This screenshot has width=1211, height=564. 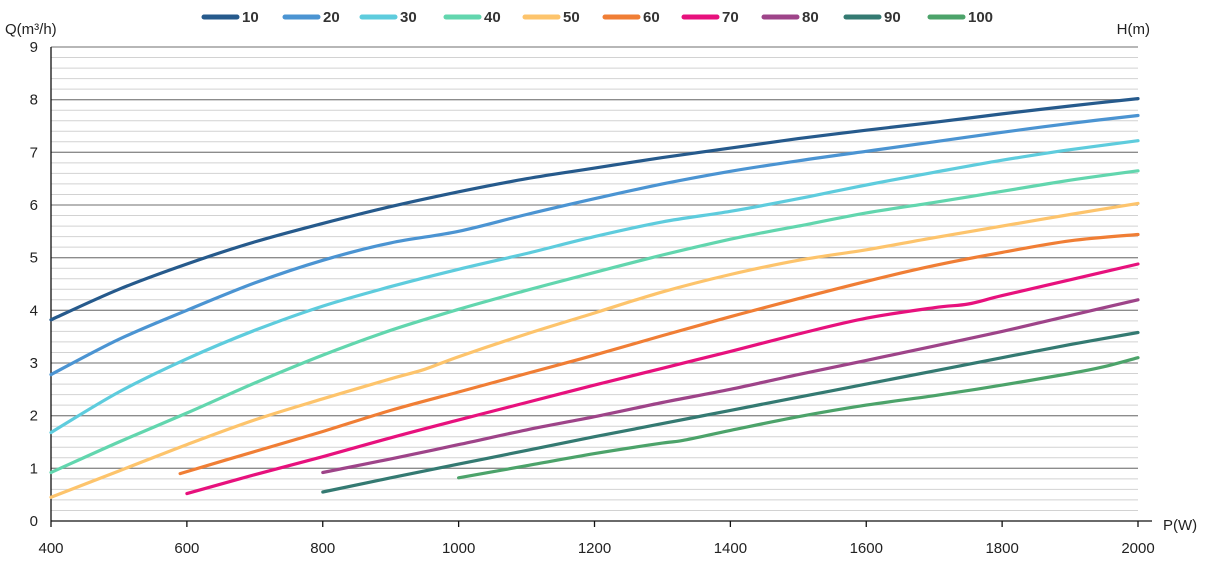 What do you see at coordinates (980, 17) in the screenshot?
I see `legend-label: 100` at bounding box center [980, 17].